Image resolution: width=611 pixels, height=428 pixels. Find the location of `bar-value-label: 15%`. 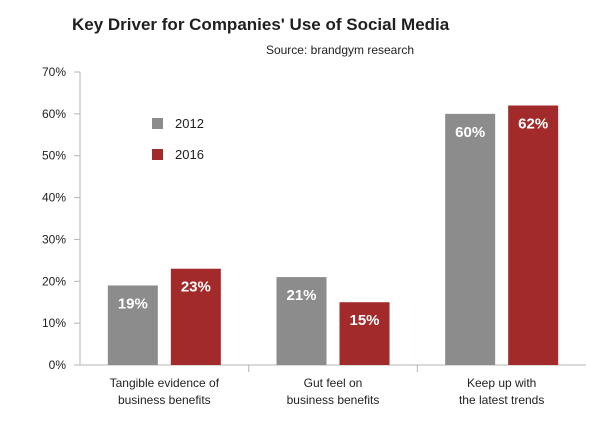

bar-value-label: 15% is located at coordinates (364, 320).